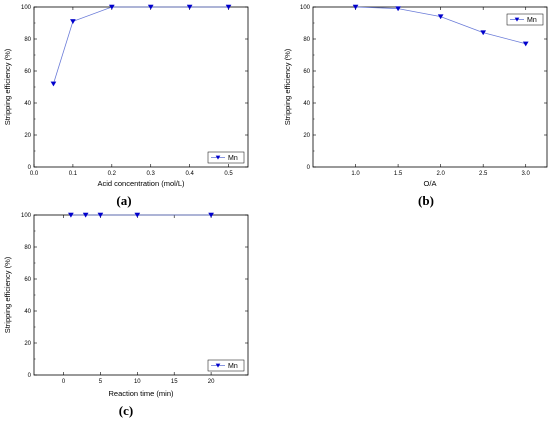 Image resolution: width=550 pixels, height=422 pixels. Describe the element at coordinates (430, 183) in the screenshot. I see `x-axis-label: O/A` at that location.